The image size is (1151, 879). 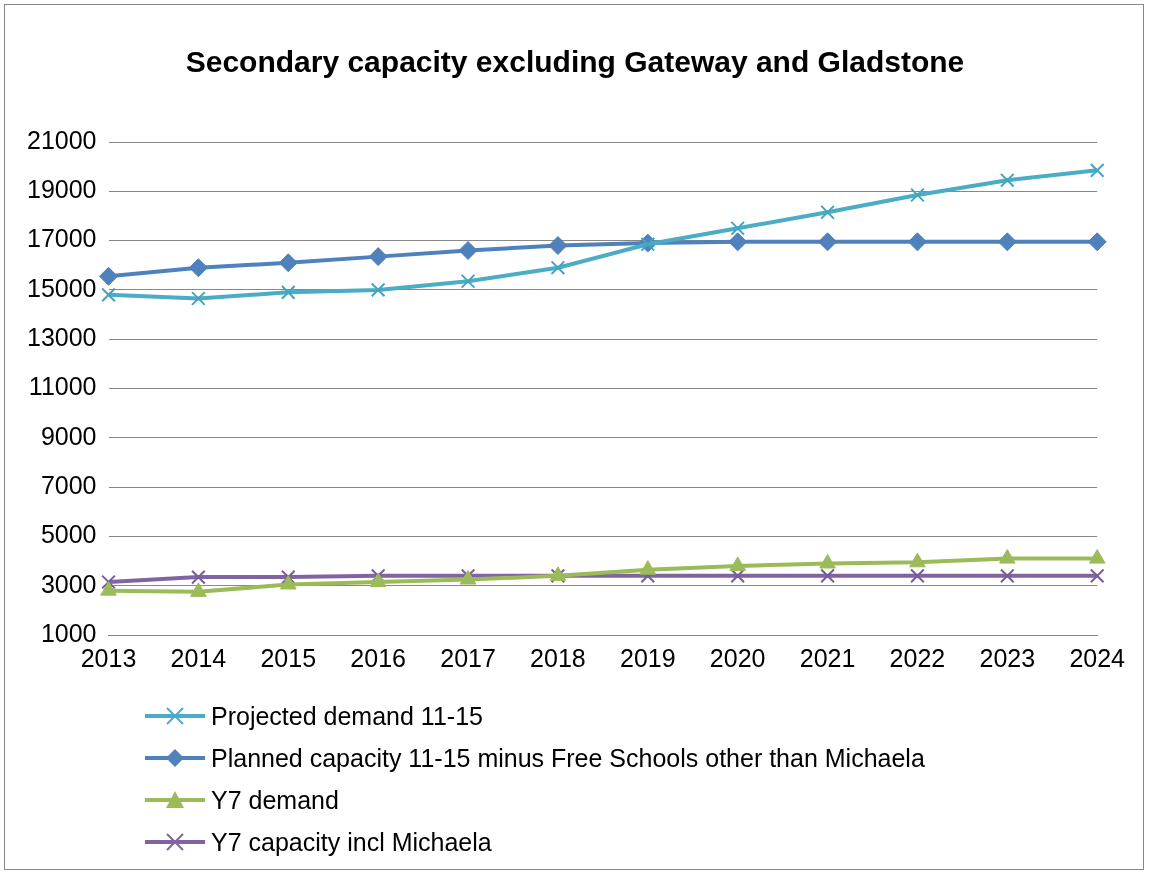 I want to click on legend-label: Projected demand 11-15, so click(x=347, y=716).